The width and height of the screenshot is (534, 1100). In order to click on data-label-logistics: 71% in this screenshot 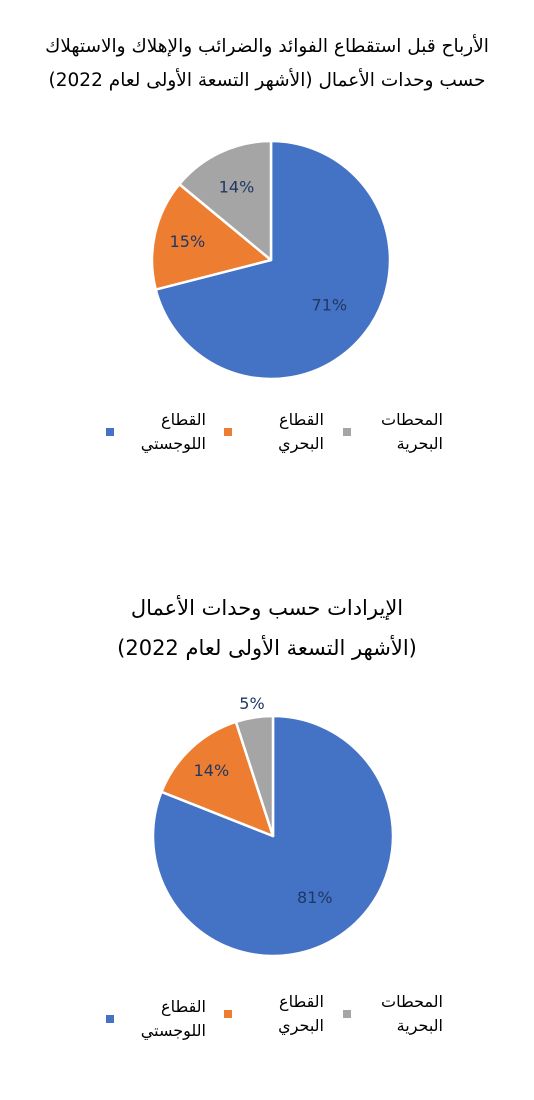, I will do `click(330, 305)`.